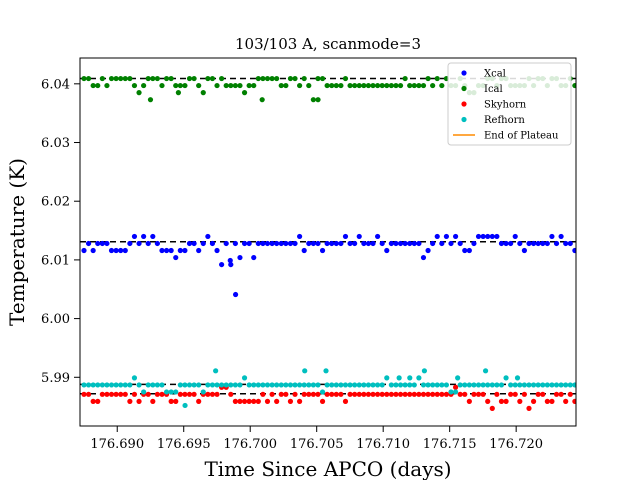 The height and width of the screenshot is (480, 640). Describe the element at coordinates (55, 84) in the screenshot. I see `y-tick-label: 6.04` at that location.